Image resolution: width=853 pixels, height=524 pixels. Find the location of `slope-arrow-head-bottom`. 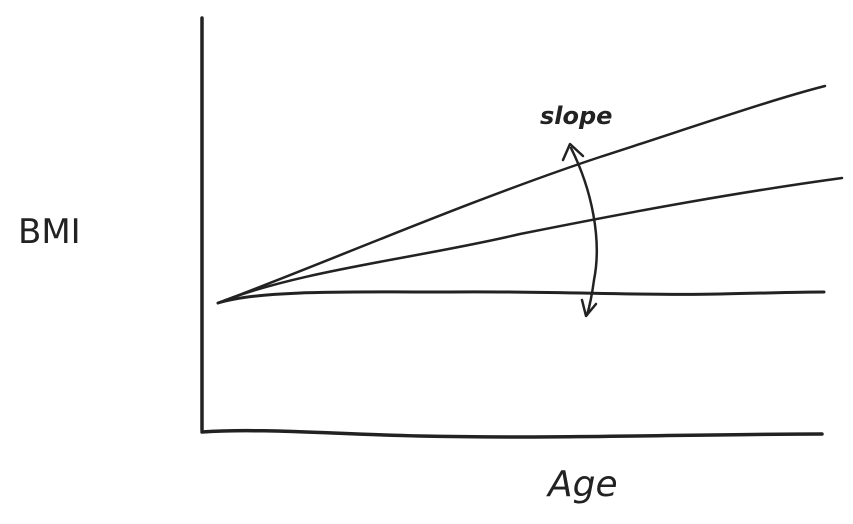

slope-arrow-head-bottom is located at coordinates (589, 308).